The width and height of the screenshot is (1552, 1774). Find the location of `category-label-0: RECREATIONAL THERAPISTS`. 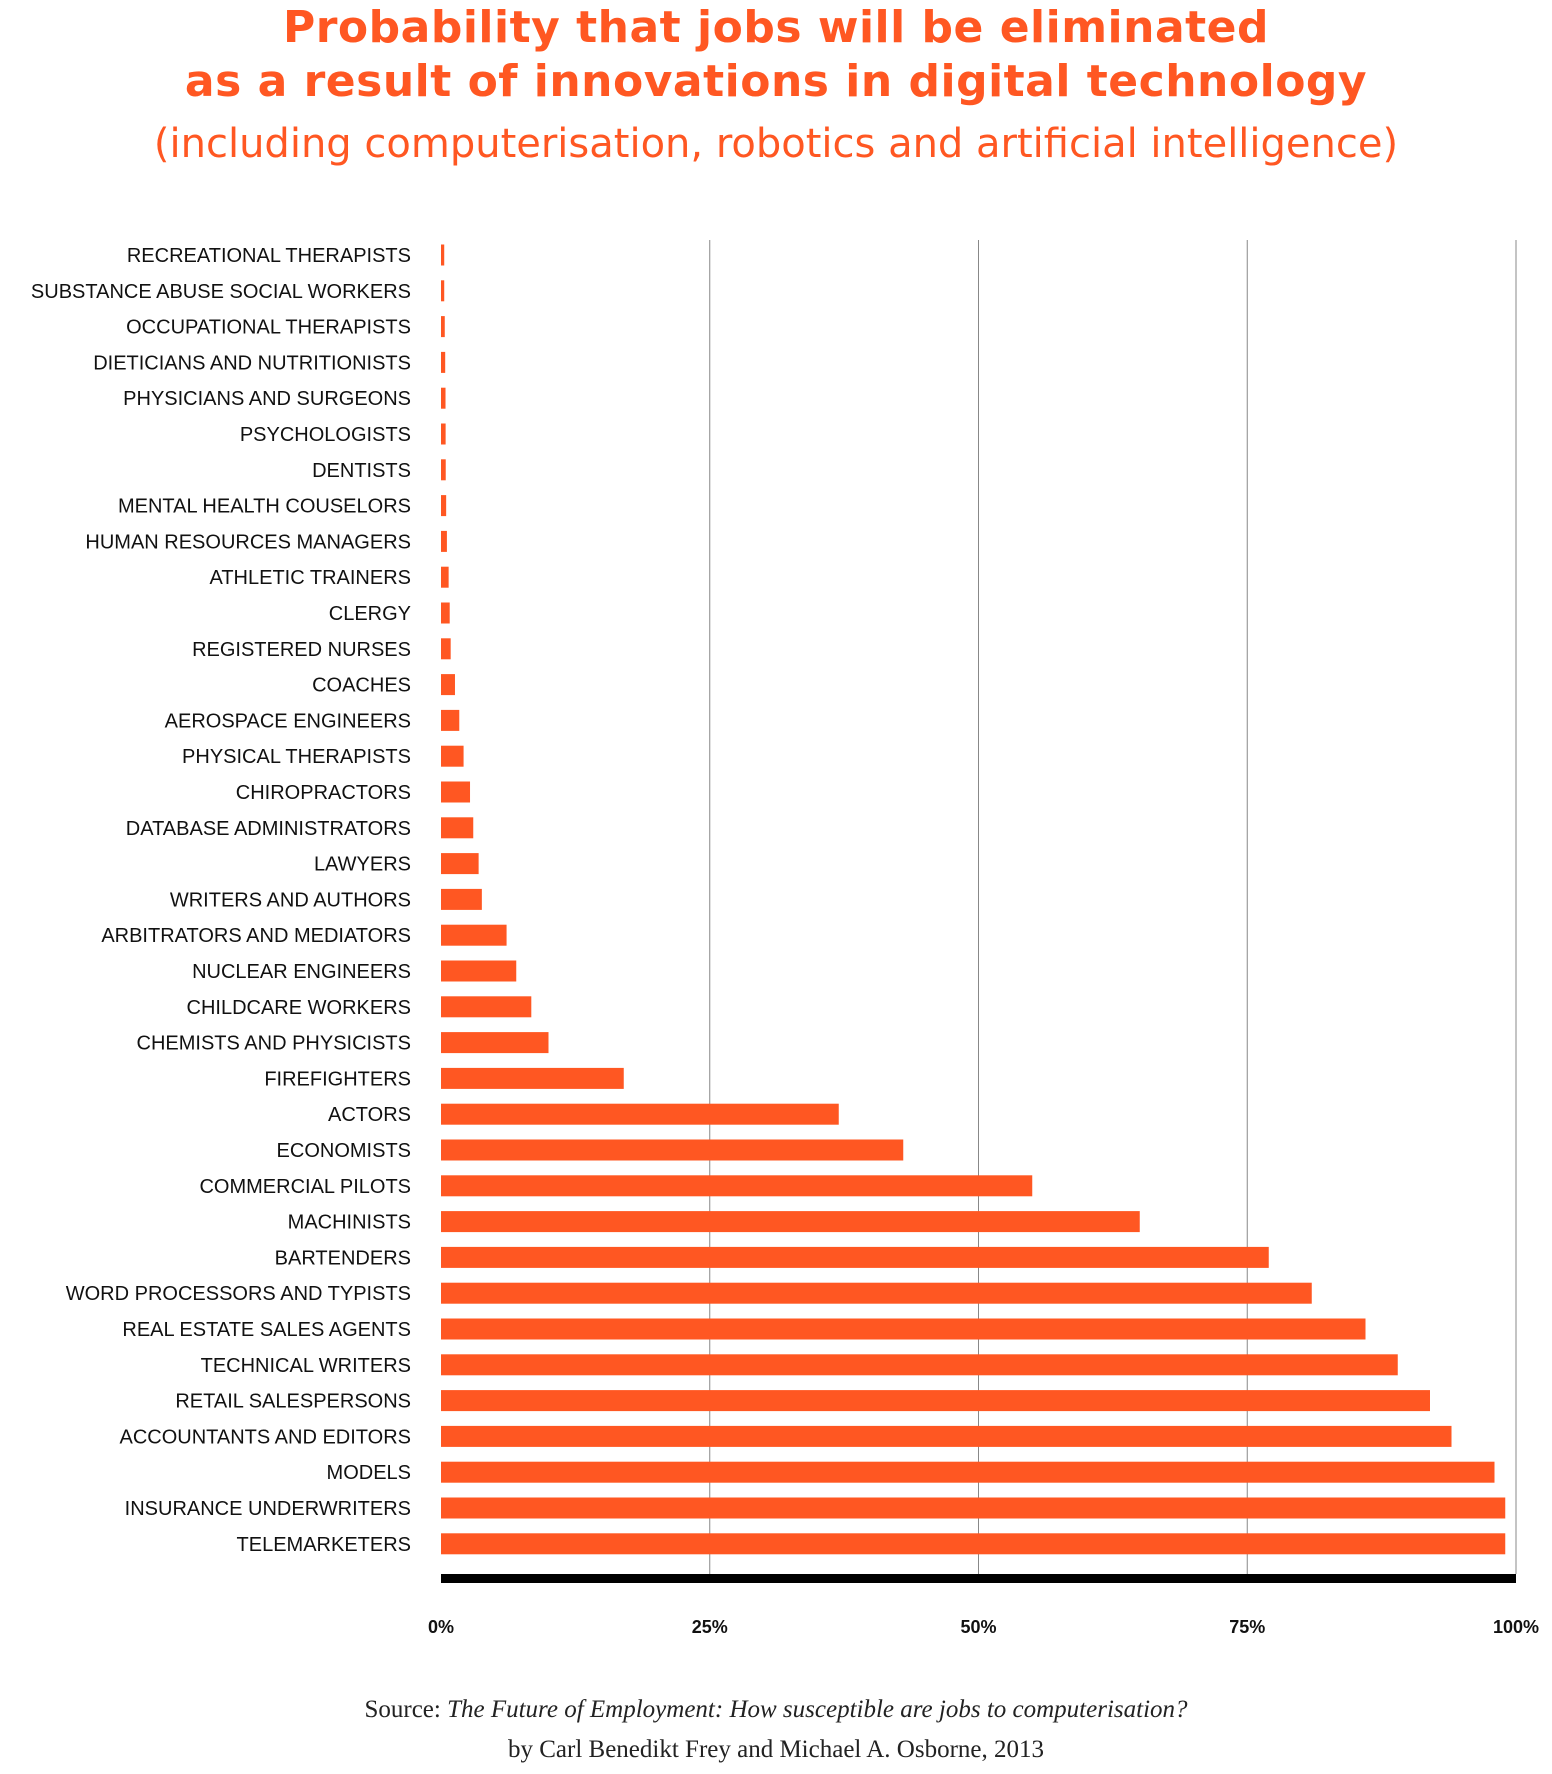

category-label-0: RECREATIONAL THERAPISTS is located at coordinates (269, 256).